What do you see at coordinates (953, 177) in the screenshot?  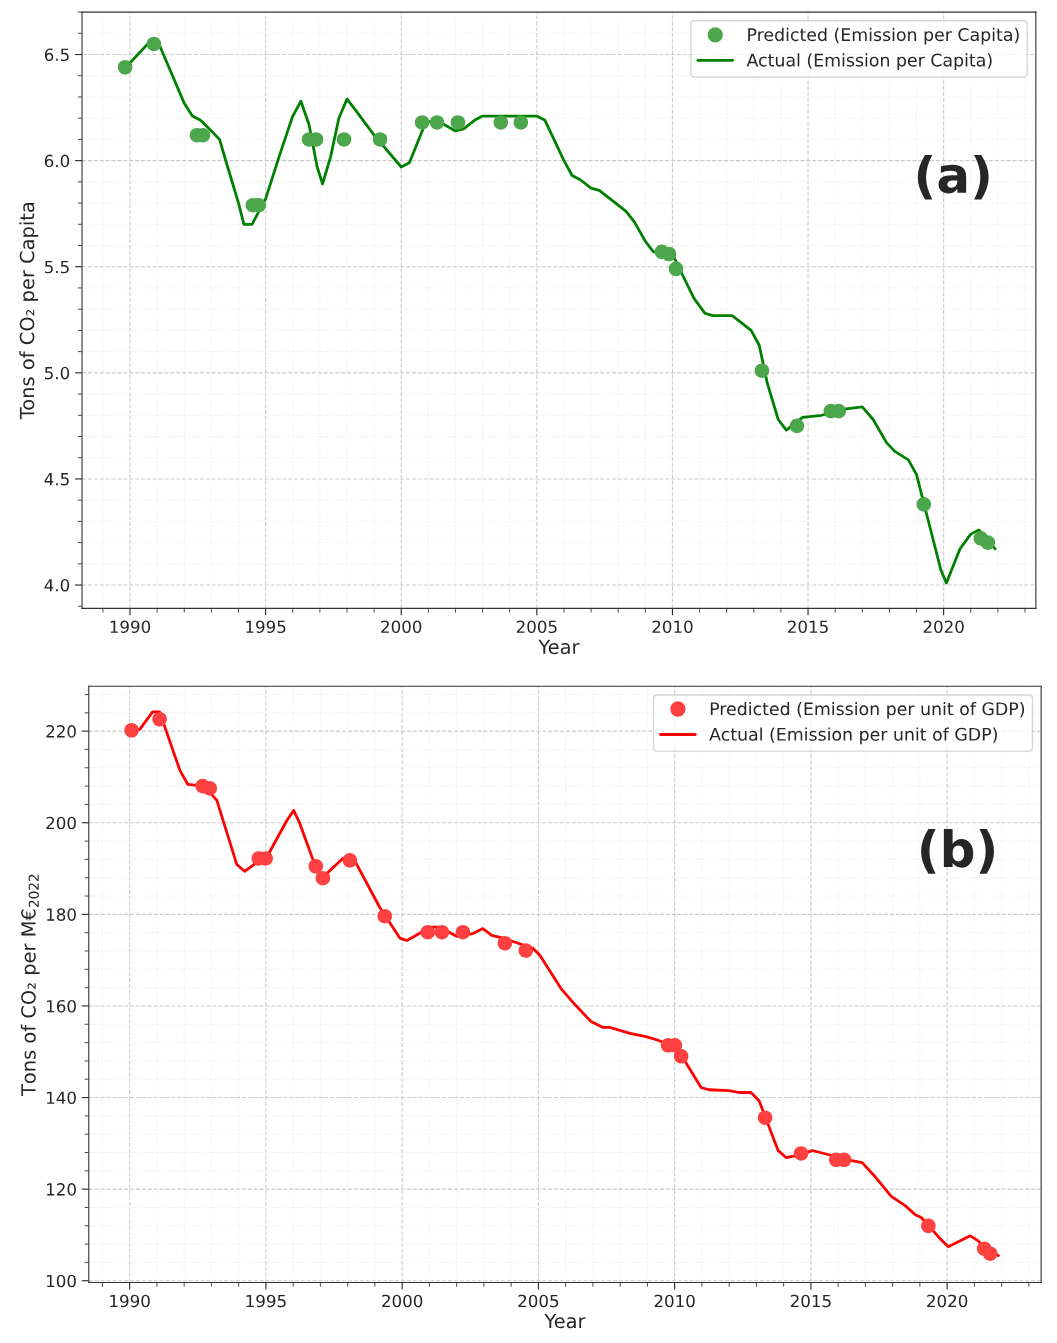 I see `annotation: (a)` at bounding box center [953, 177].